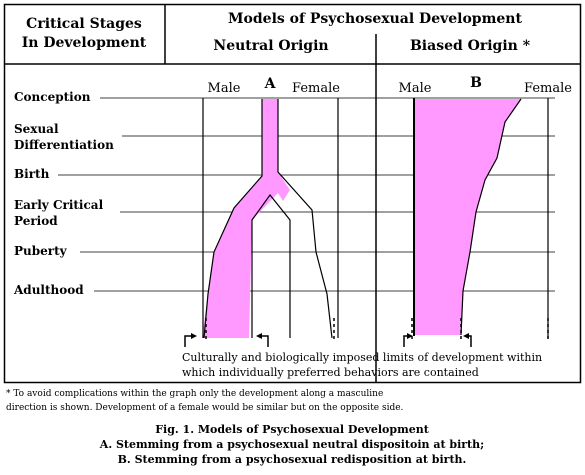  I want to click on panel-b-development-band, so click(467, 217).